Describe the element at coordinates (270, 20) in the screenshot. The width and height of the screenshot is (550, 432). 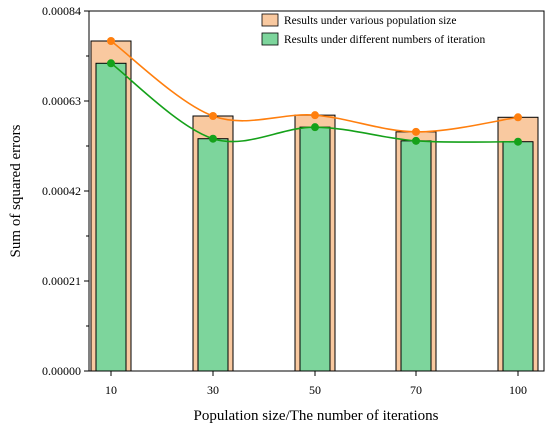
I see `legend-swatch-population` at that location.